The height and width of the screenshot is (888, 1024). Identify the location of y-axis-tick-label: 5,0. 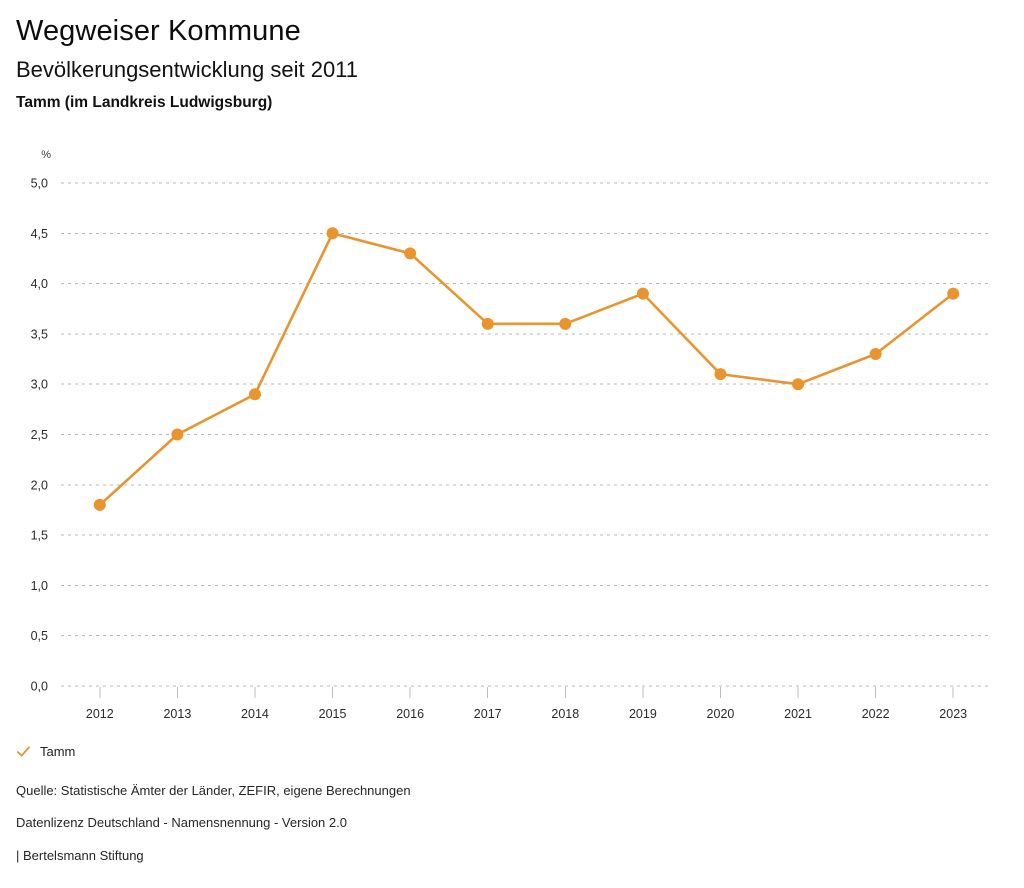
(39, 184).